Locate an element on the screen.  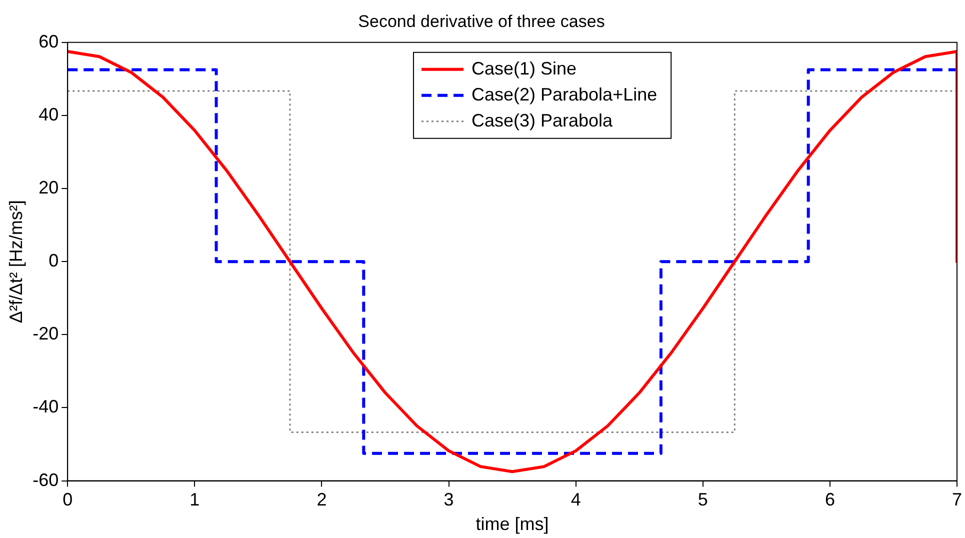
x-tick-label: 6 is located at coordinates (829, 500).